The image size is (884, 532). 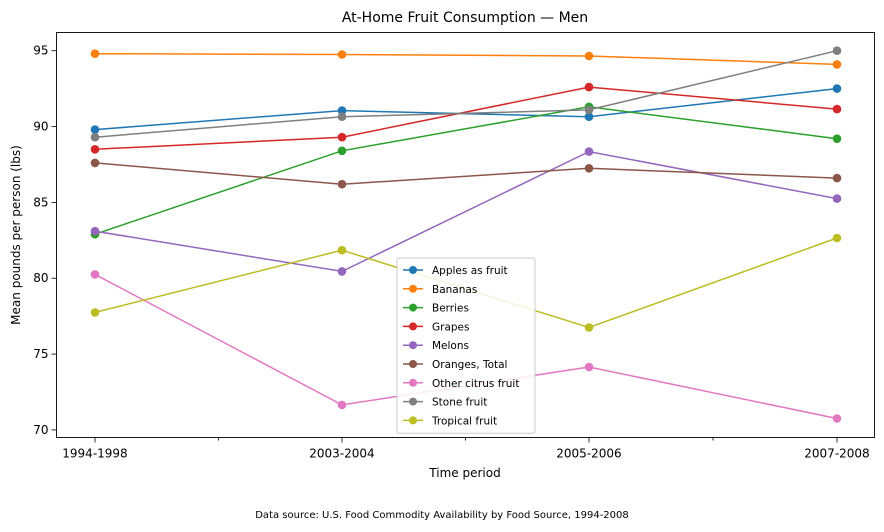 I want to click on chart-title: At-Home Fruit Consumption — Men, so click(x=465, y=18).